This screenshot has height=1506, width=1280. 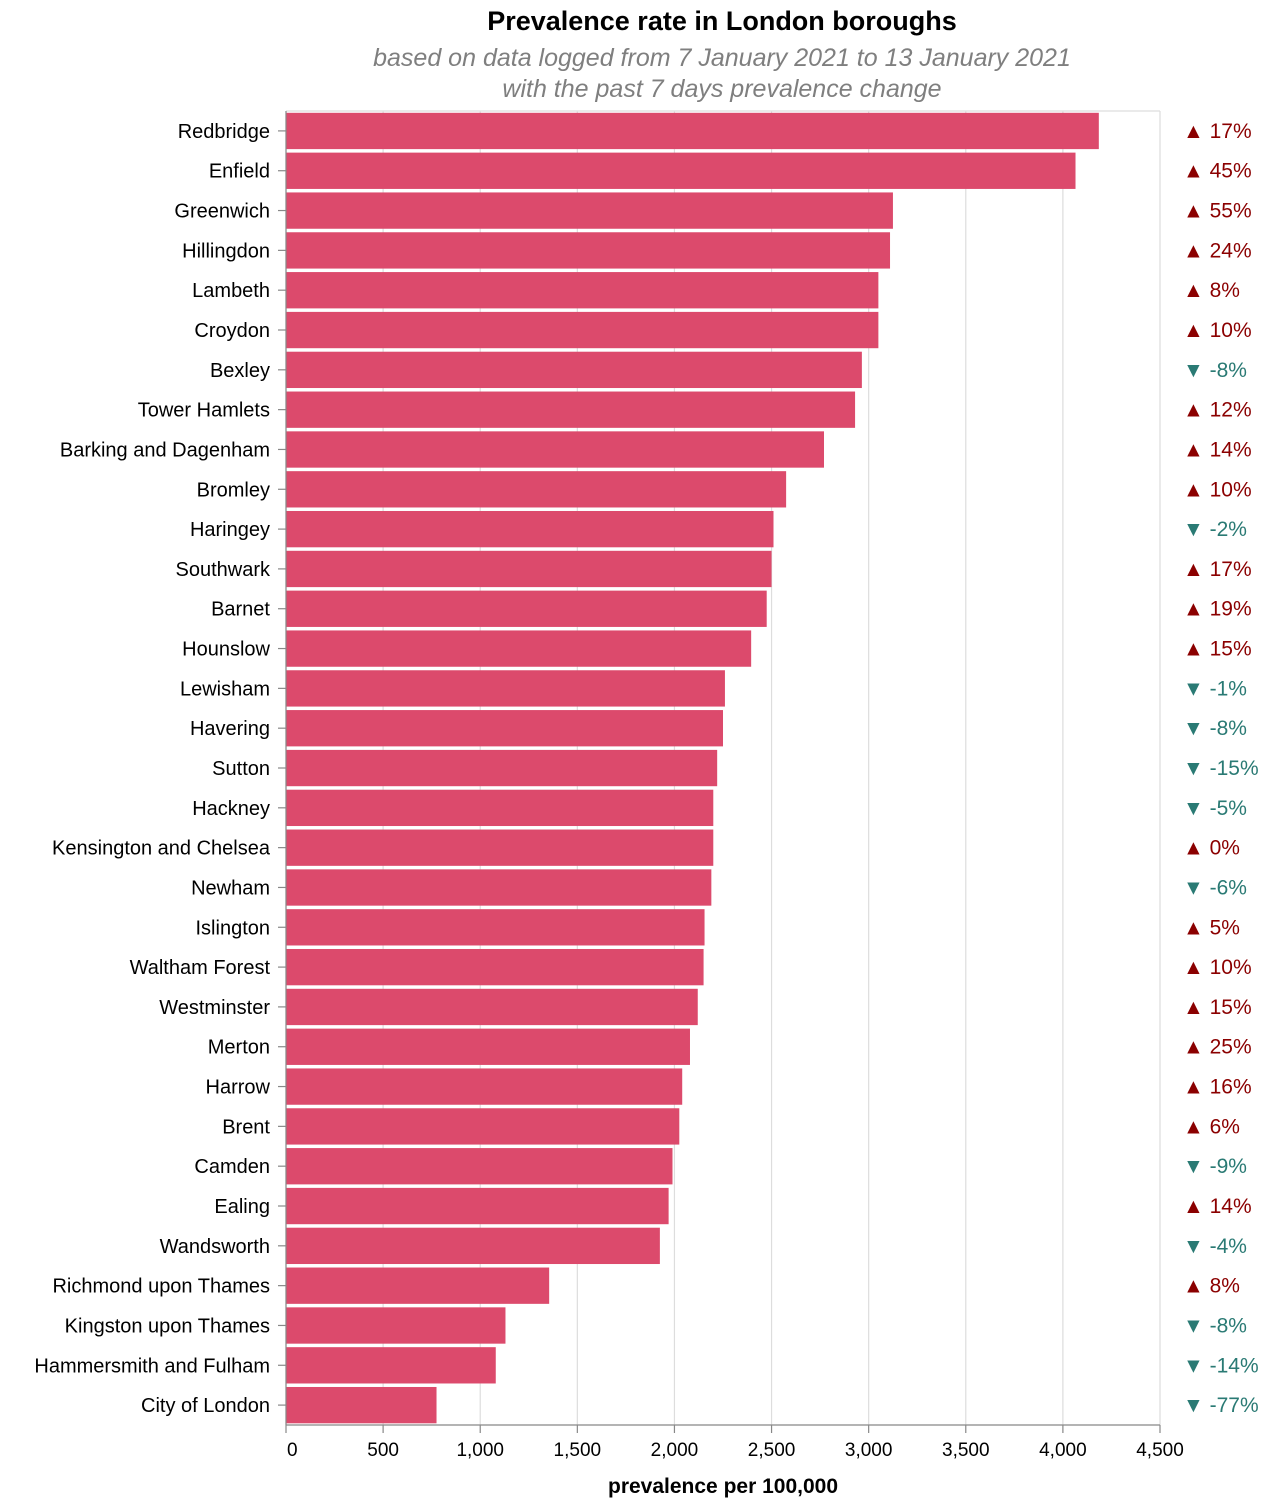 I want to click on change-label: ▼ -1%, so click(x=1215, y=688).